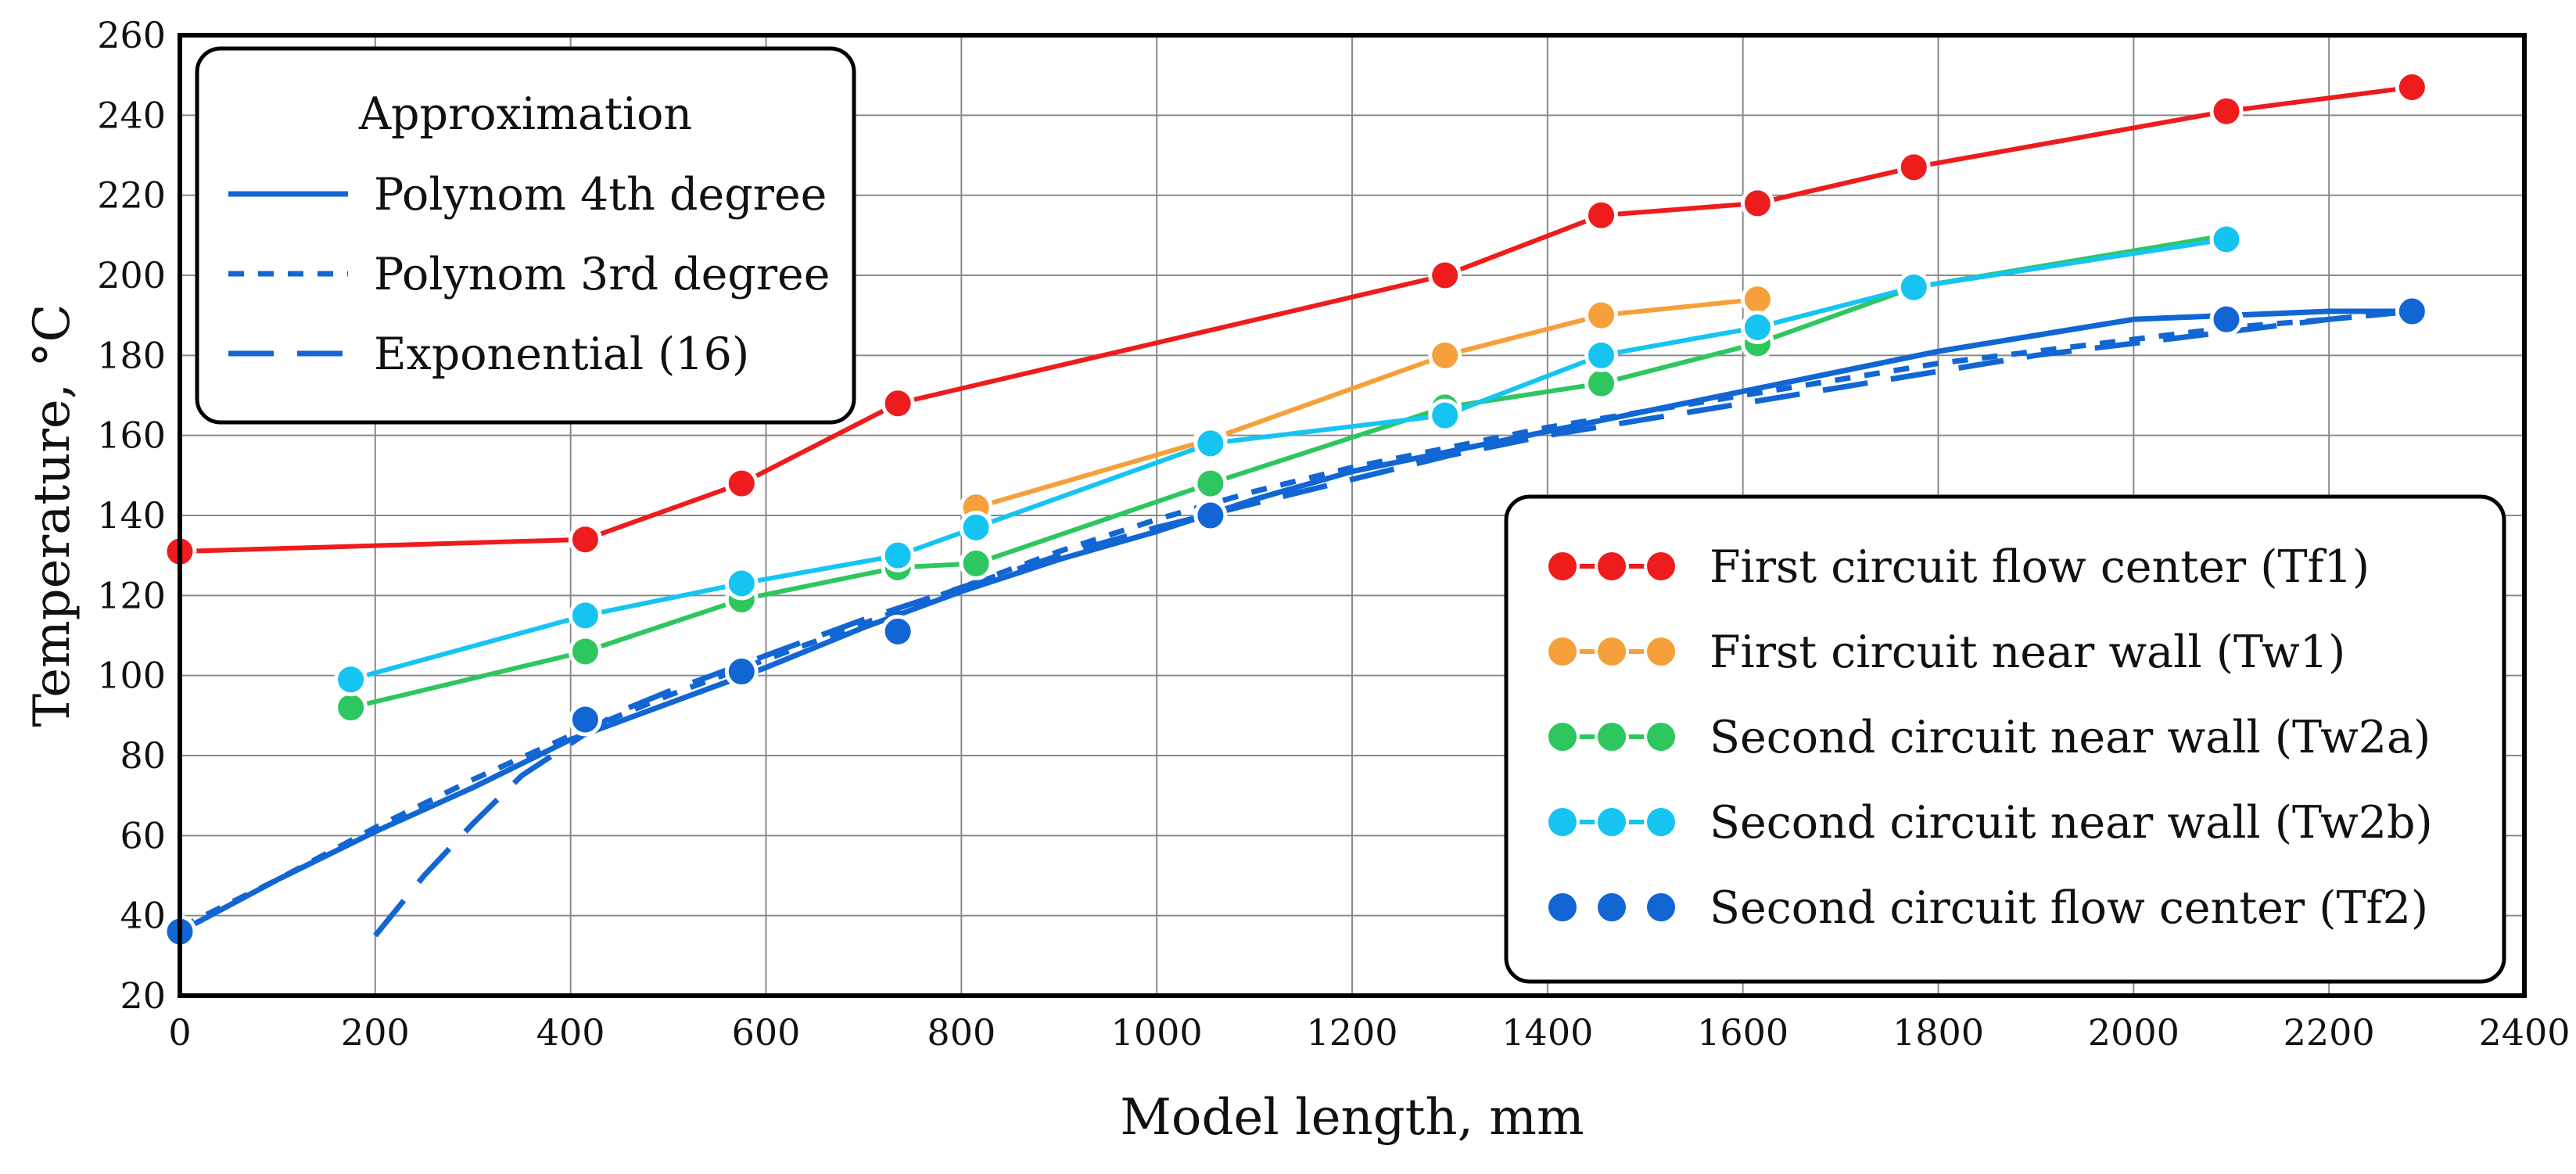 The image size is (2576, 1174). I want to click on y-tick-label: 180, so click(131, 355).